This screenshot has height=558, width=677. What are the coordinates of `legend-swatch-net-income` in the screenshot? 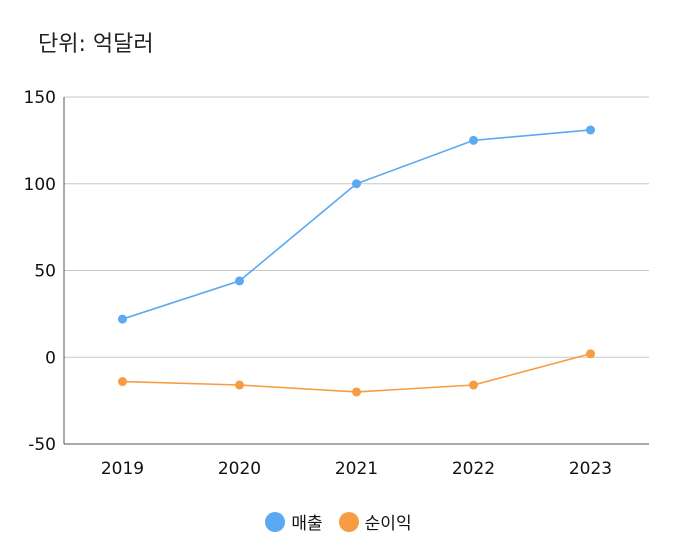 It's located at (348, 521).